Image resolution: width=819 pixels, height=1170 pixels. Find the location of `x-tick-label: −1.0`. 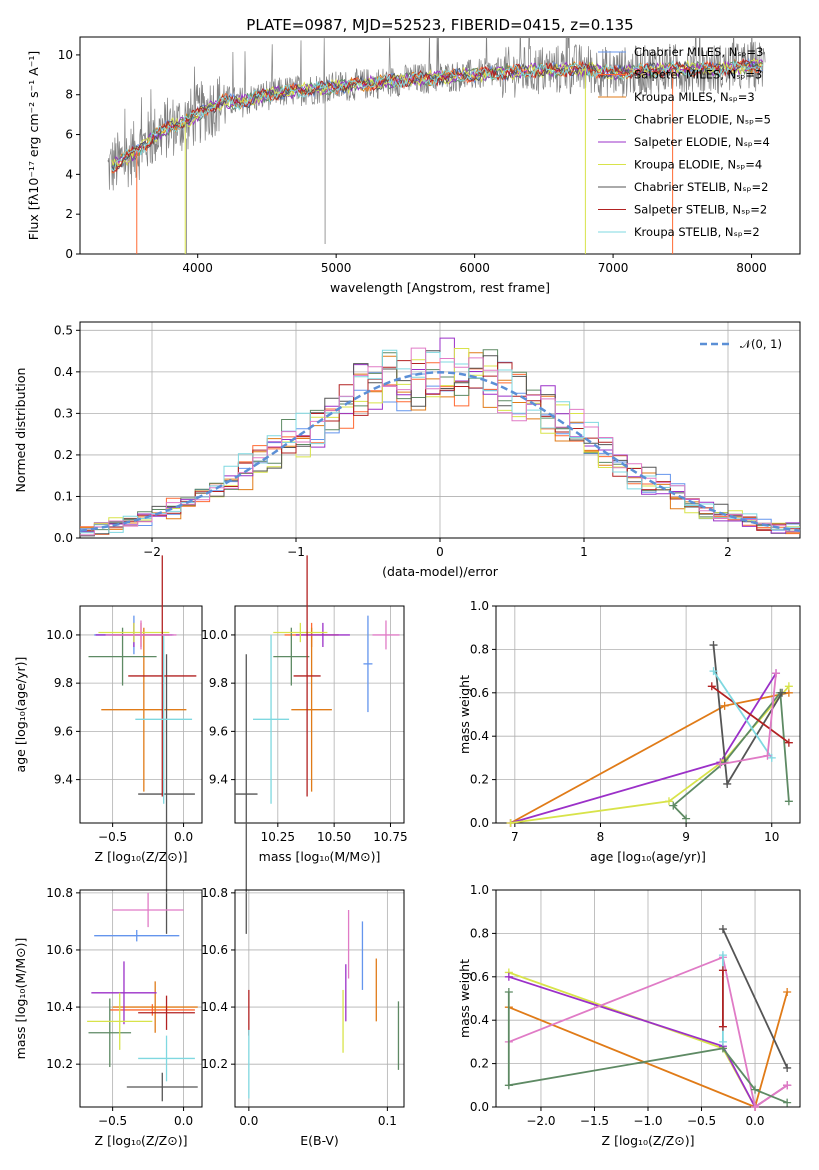

x-tick-label: −1.0 is located at coordinates (647, 1121).